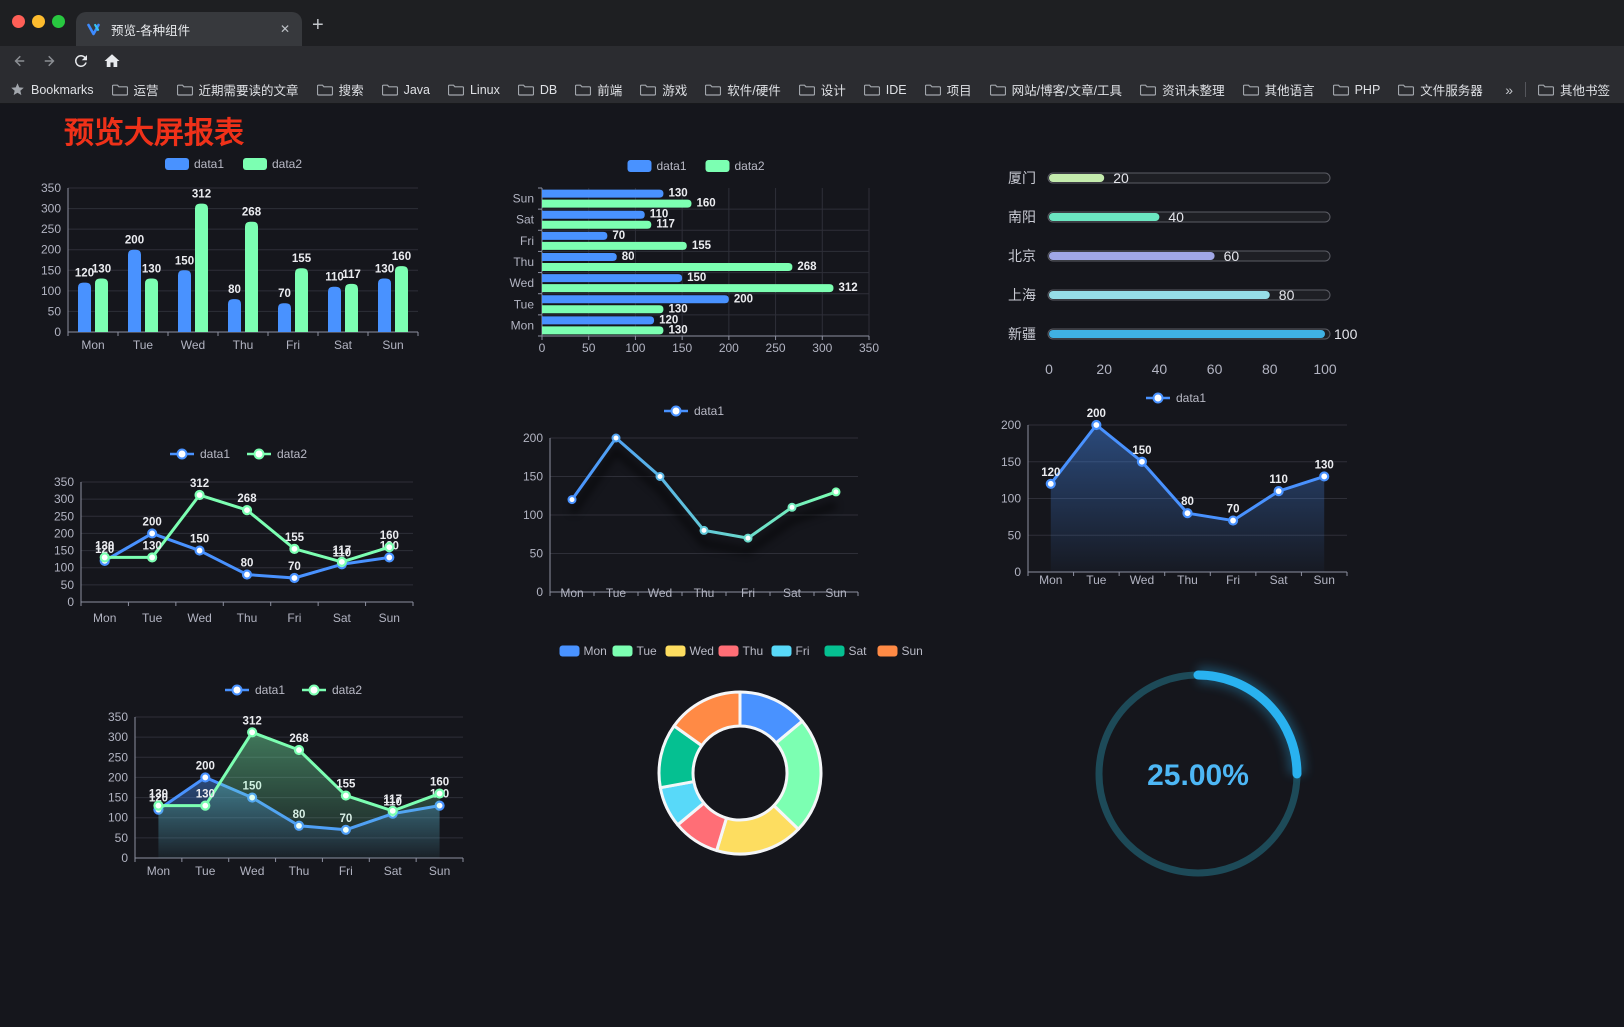 This screenshot has width=1624, height=1027. Describe the element at coordinates (318, 25) in the screenshot. I see `new-tab-button: +` at that location.